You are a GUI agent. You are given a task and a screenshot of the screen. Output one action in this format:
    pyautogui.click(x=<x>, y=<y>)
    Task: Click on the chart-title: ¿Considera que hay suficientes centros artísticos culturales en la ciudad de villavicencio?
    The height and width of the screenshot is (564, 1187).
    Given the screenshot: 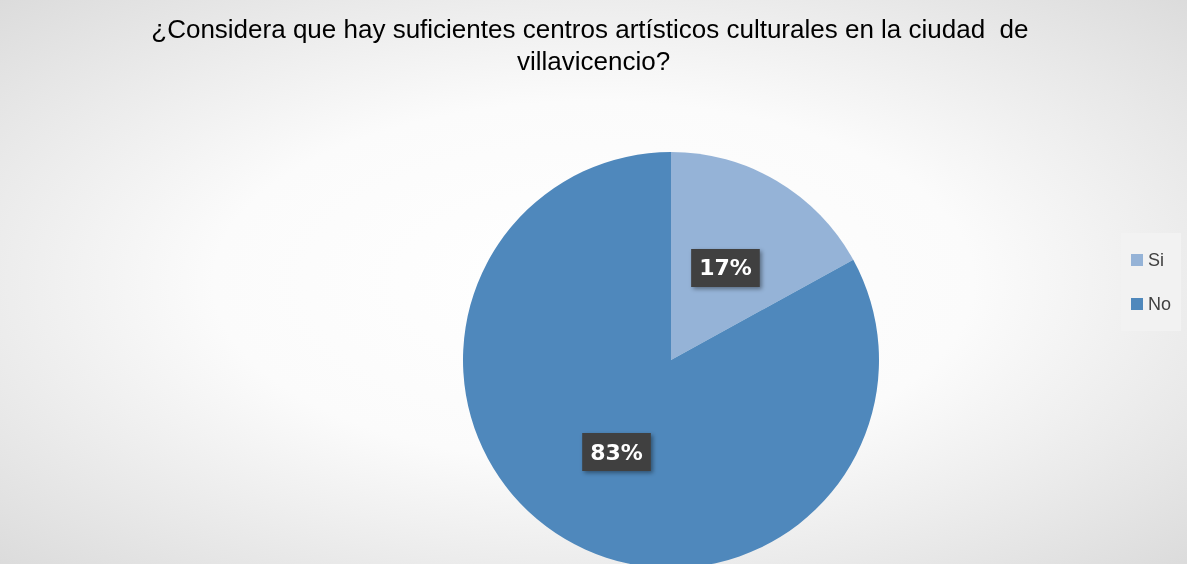 What is the action you would take?
    pyautogui.click(x=593, y=45)
    